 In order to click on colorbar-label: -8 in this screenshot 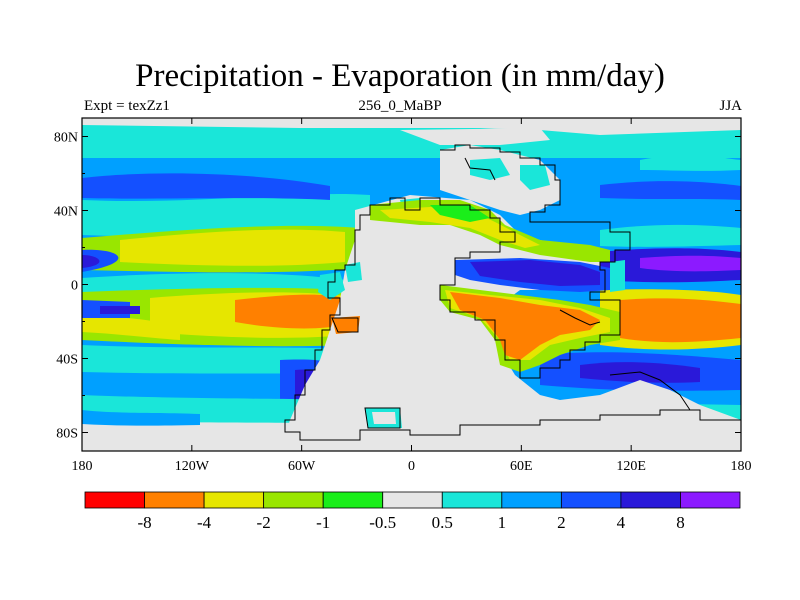, I will do `click(144, 522)`.